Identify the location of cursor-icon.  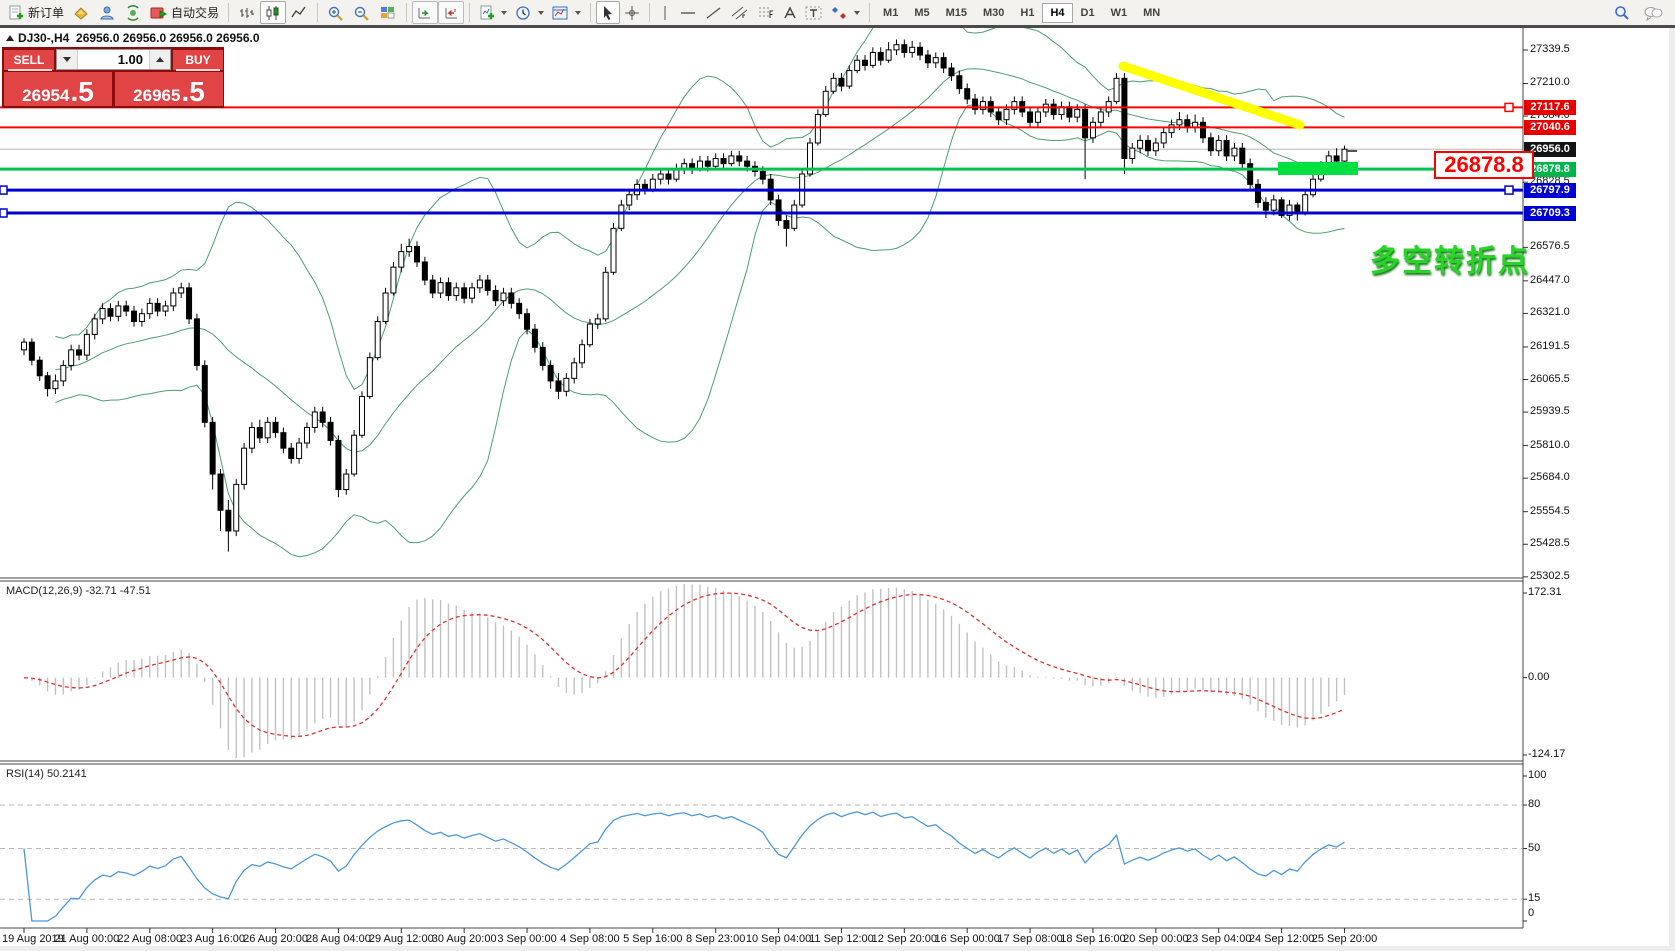
(608, 12).